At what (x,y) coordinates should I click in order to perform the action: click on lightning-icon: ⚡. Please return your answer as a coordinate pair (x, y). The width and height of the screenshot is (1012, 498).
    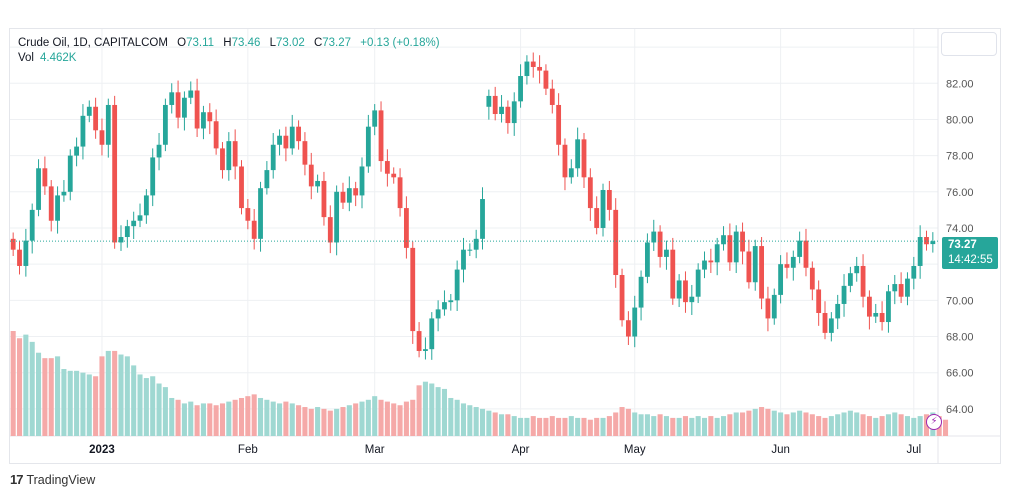
    Looking at the image, I should click on (934, 422).